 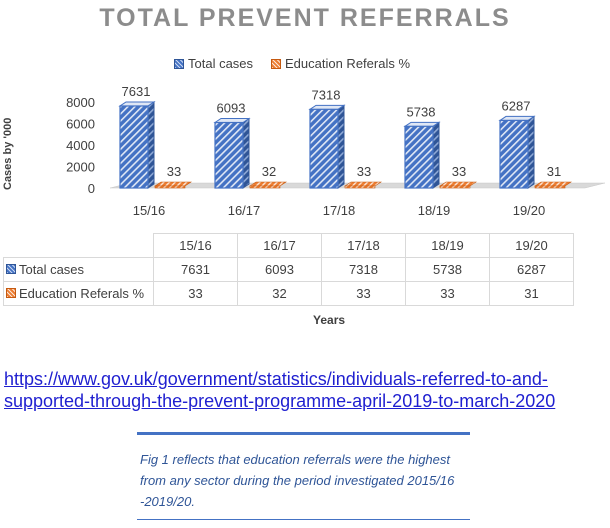 I want to click on data-label-total-cases: 5738, so click(x=421, y=111).